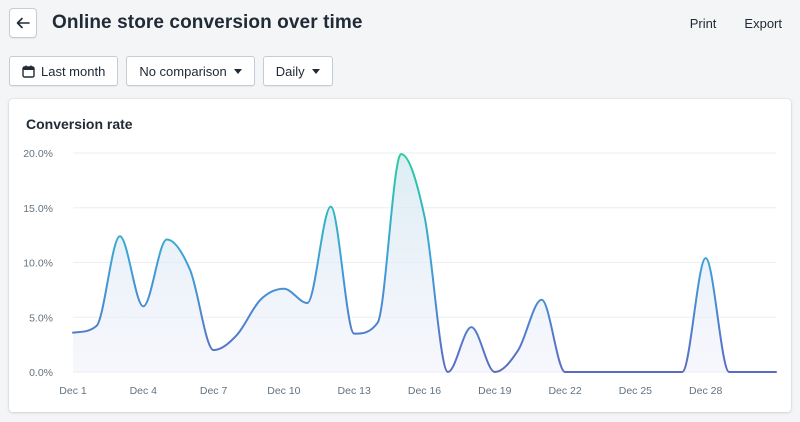  What do you see at coordinates (38, 264) in the screenshot?
I see `y-tick-label: 10.0%` at bounding box center [38, 264].